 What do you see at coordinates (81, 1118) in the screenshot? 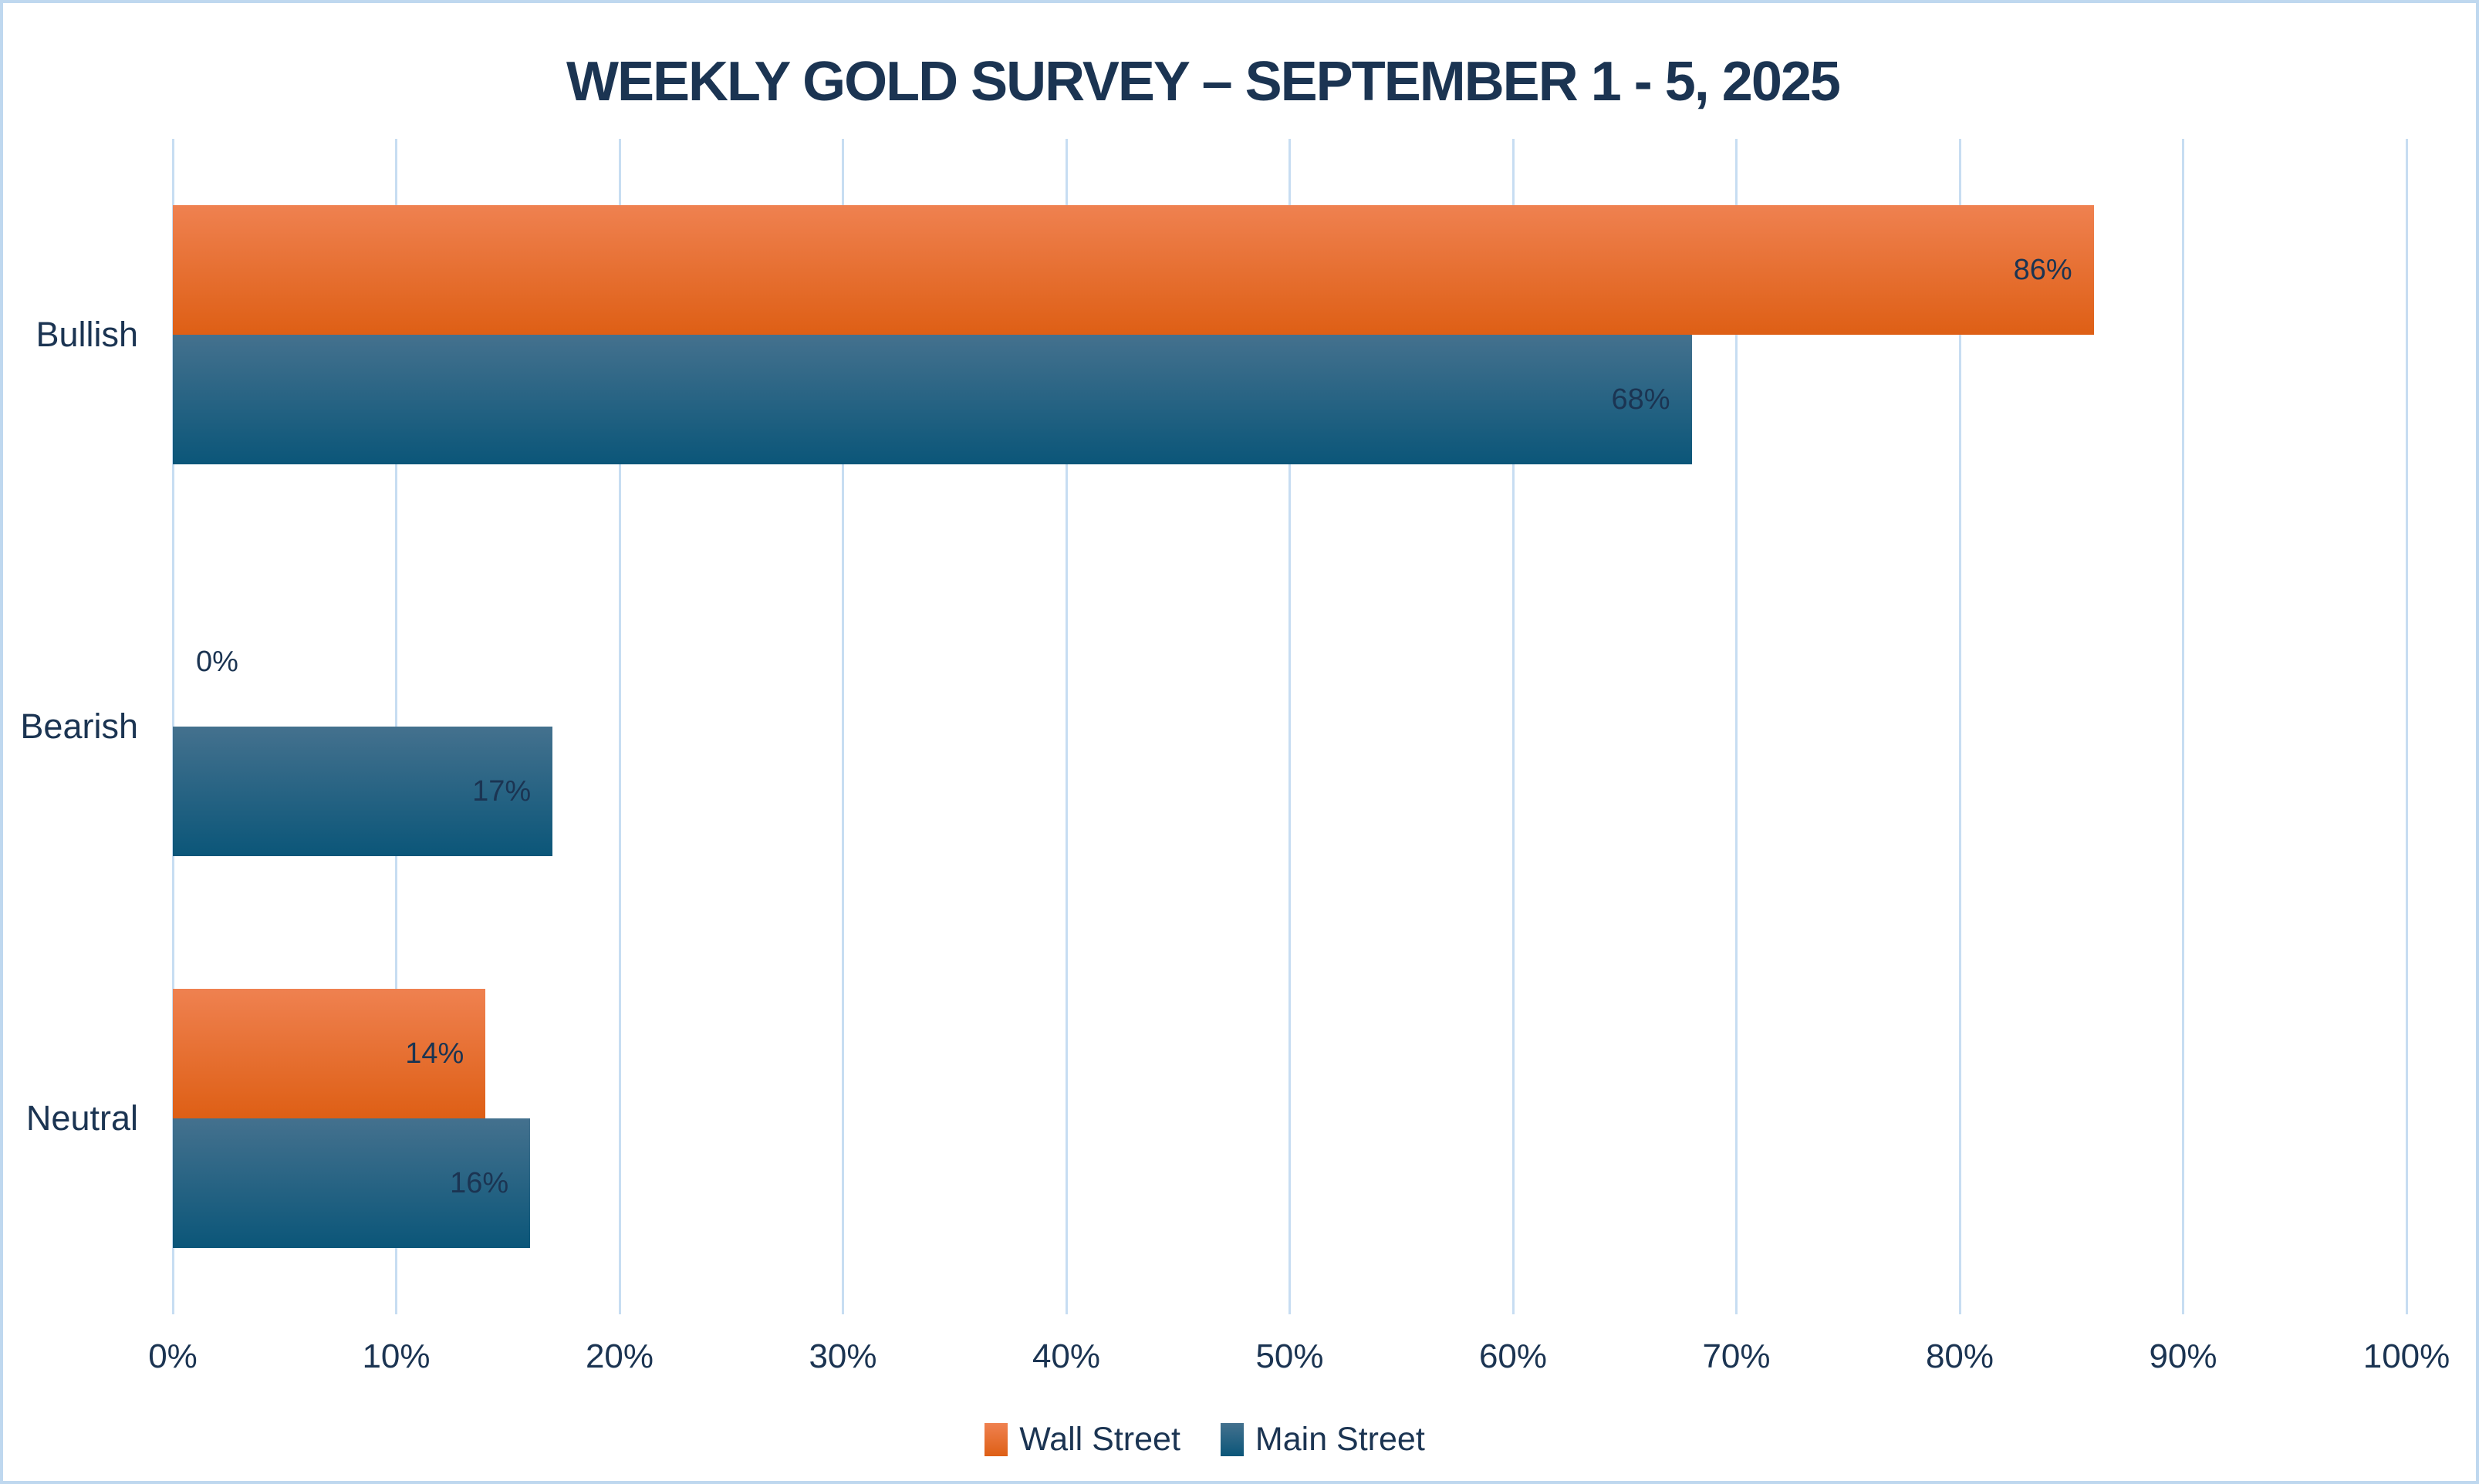
I see `category-label-neutral: Neutral` at bounding box center [81, 1118].